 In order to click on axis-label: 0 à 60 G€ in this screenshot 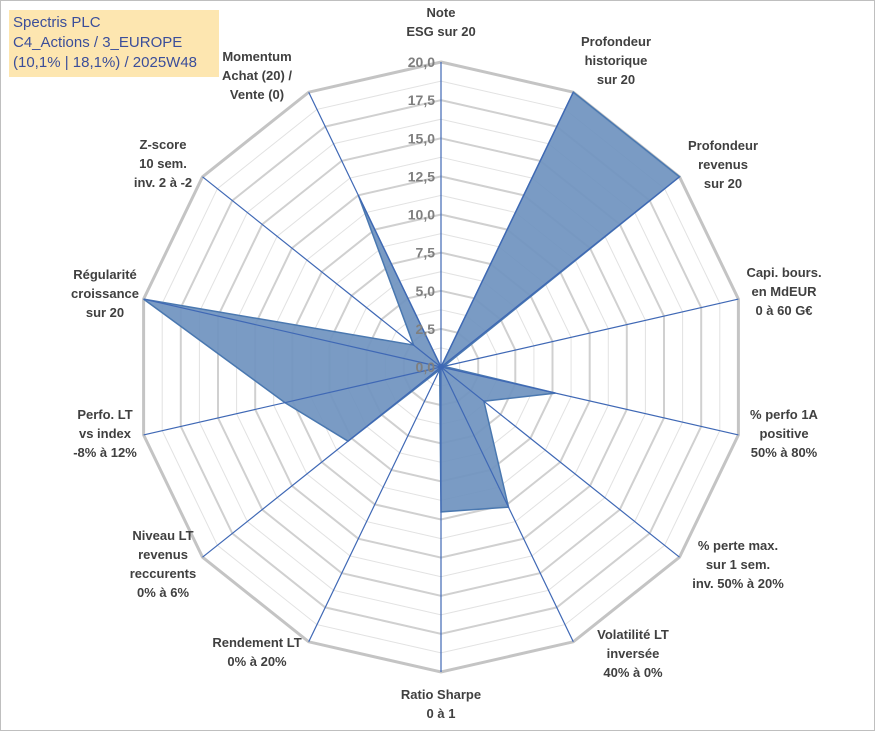, I will do `click(783, 310)`.